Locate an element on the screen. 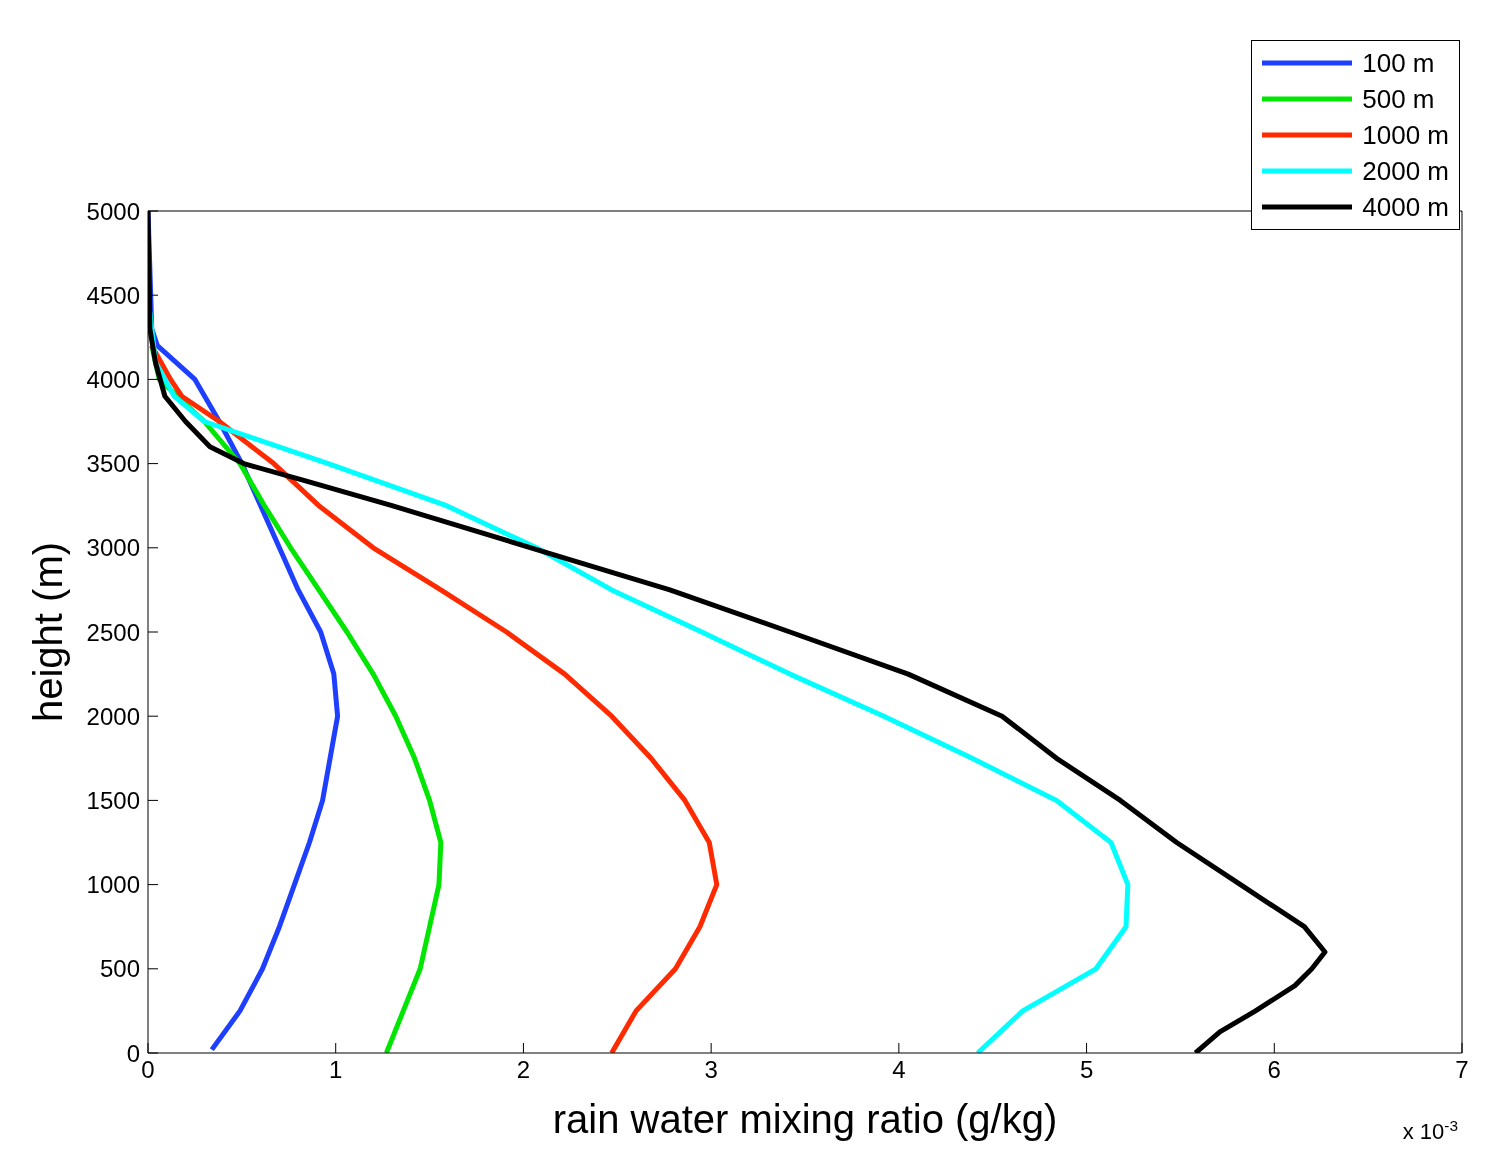  y-axis-title: height (m) is located at coordinates (48, 632).